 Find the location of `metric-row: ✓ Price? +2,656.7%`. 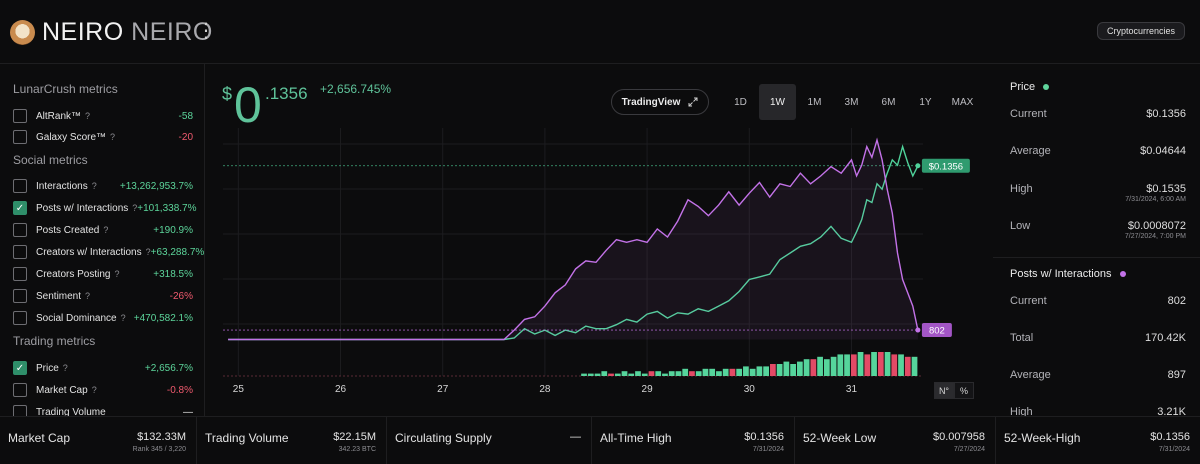

metric-row: ✓ Price? +2,656.7% is located at coordinates (103, 368).